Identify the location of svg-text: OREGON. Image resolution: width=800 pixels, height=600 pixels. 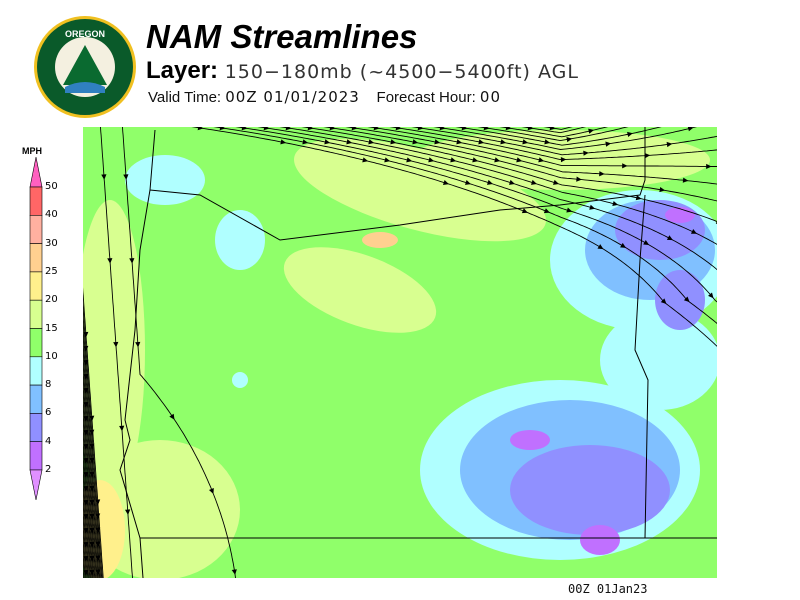
(85, 34).